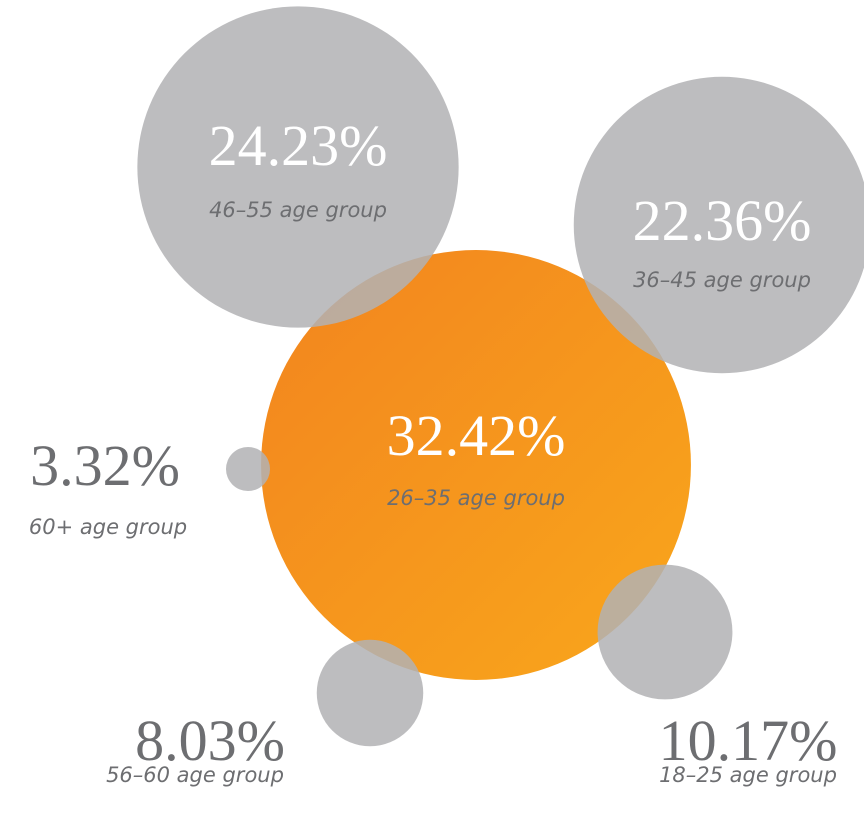 The image size is (864, 819). What do you see at coordinates (210, 740) in the screenshot?
I see `value-label: 8.03%` at bounding box center [210, 740].